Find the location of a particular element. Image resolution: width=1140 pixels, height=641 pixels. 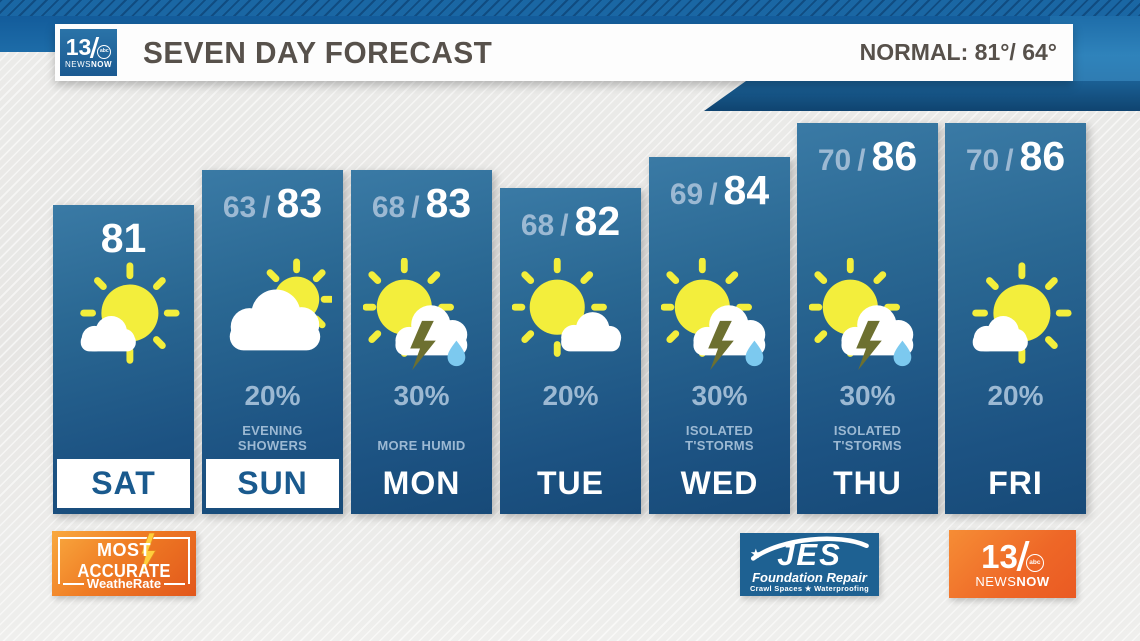

forecast-column-sun: 63/83 20% EVENING SHOWERS SUN is located at coordinates (272, 342).